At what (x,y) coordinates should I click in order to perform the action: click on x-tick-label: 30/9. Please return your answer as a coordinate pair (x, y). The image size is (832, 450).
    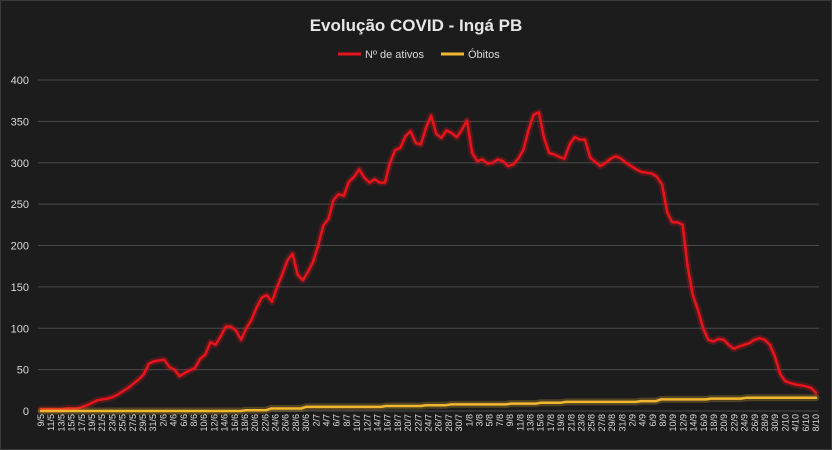
    Looking at the image, I should click on (775, 423).